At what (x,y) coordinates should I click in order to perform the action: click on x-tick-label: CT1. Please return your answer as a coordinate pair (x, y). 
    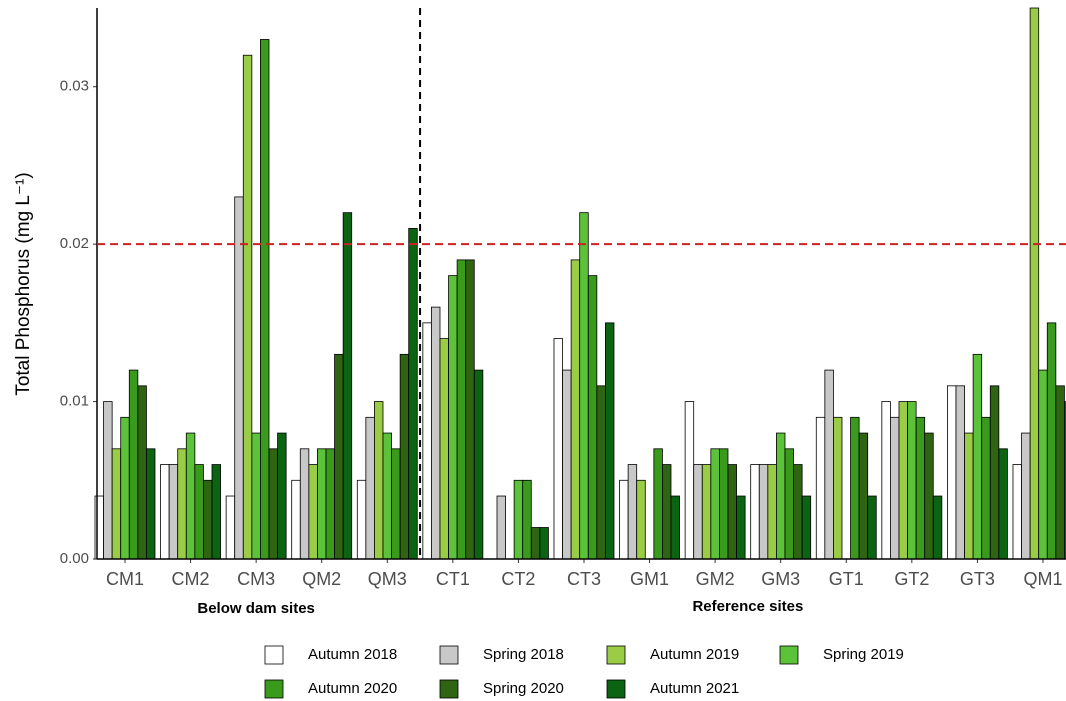
    Looking at the image, I should click on (453, 579).